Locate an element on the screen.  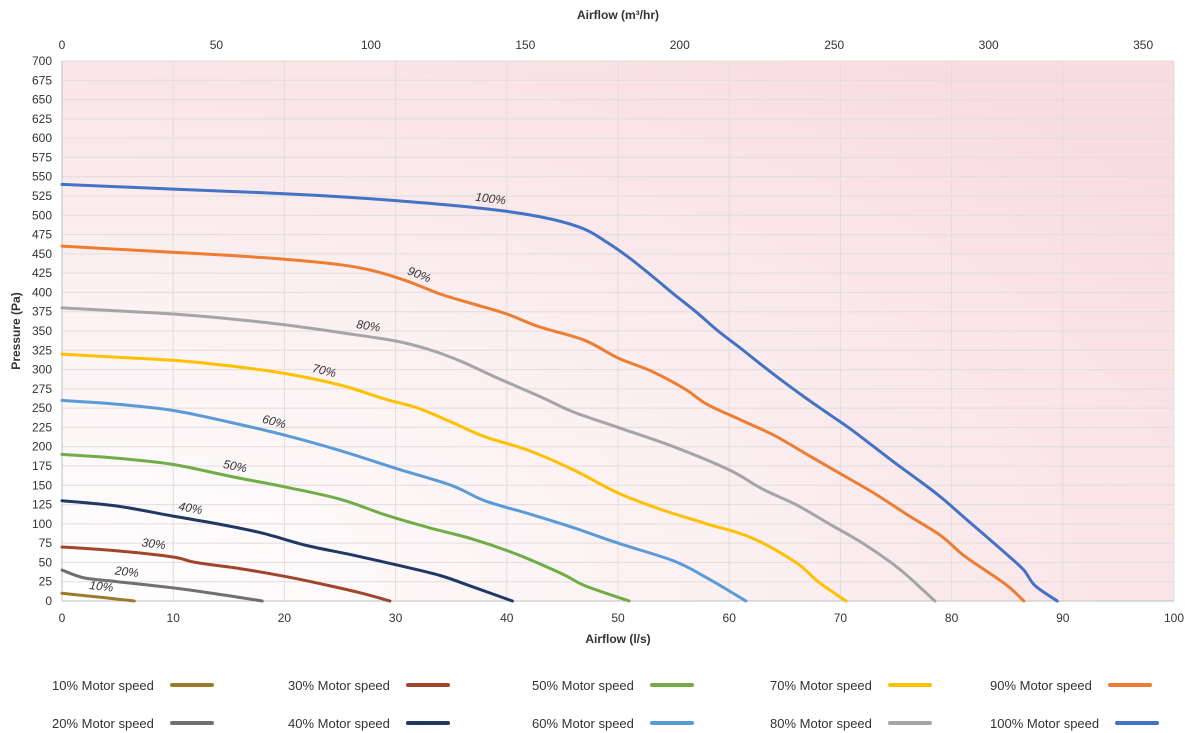
legend-item: 90% Motor speed is located at coordinates (1071, 685).